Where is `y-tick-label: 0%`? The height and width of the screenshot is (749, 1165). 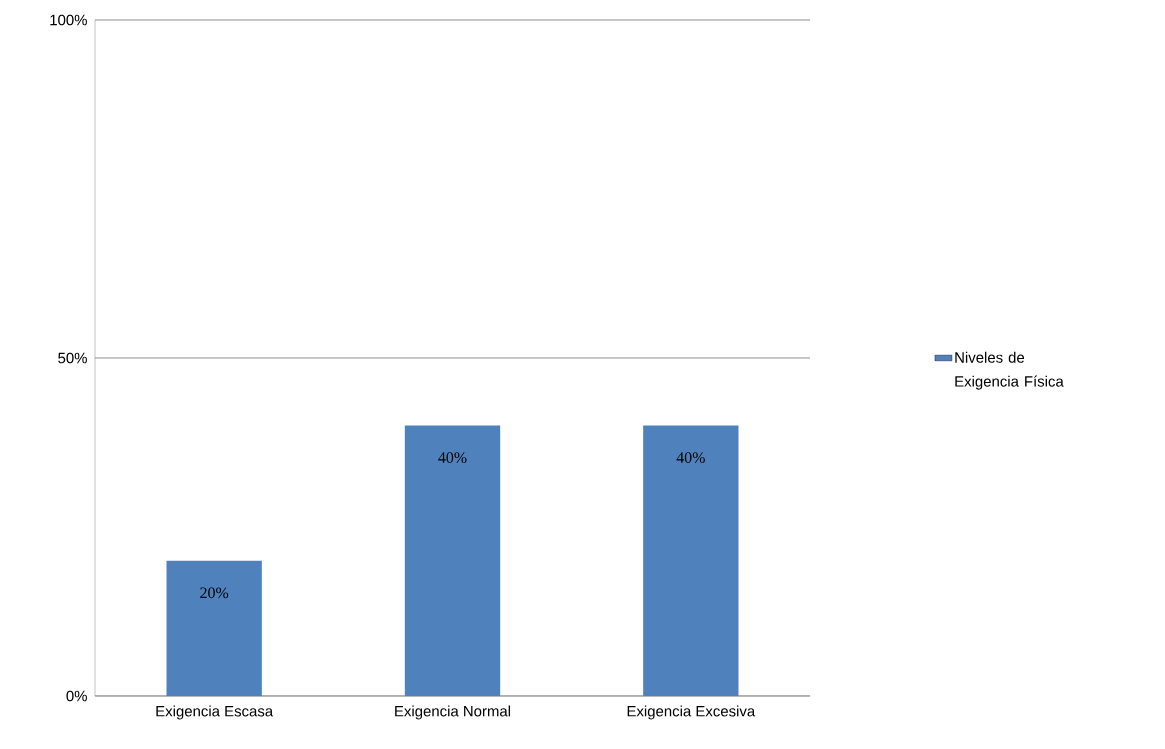 y-tick-label: 0% is located at coordinates (76, 696).